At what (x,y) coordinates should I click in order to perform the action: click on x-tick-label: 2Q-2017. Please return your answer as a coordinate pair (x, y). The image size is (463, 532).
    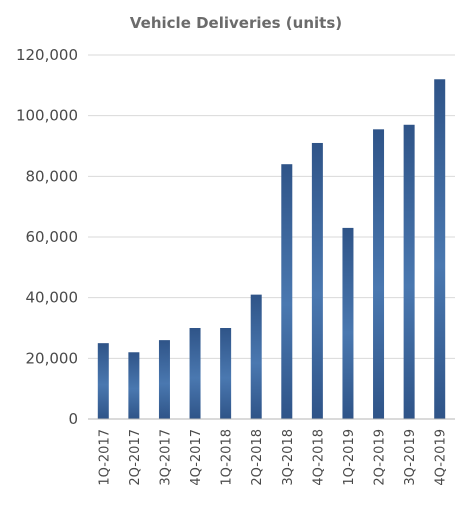
    Looking at the image, I should click on (135, 457).